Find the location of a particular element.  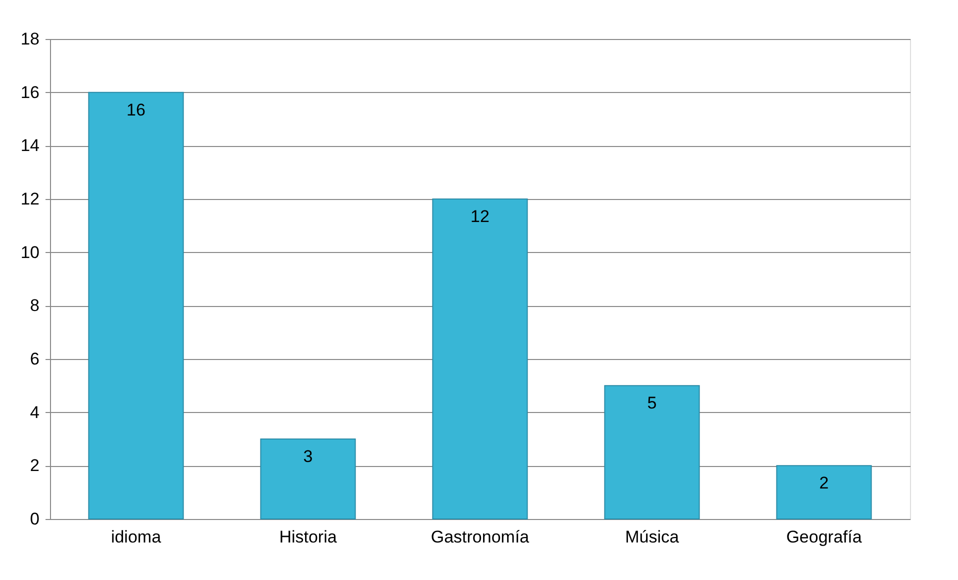

y-tick-label: 14 is located at coordinates (30, 146).